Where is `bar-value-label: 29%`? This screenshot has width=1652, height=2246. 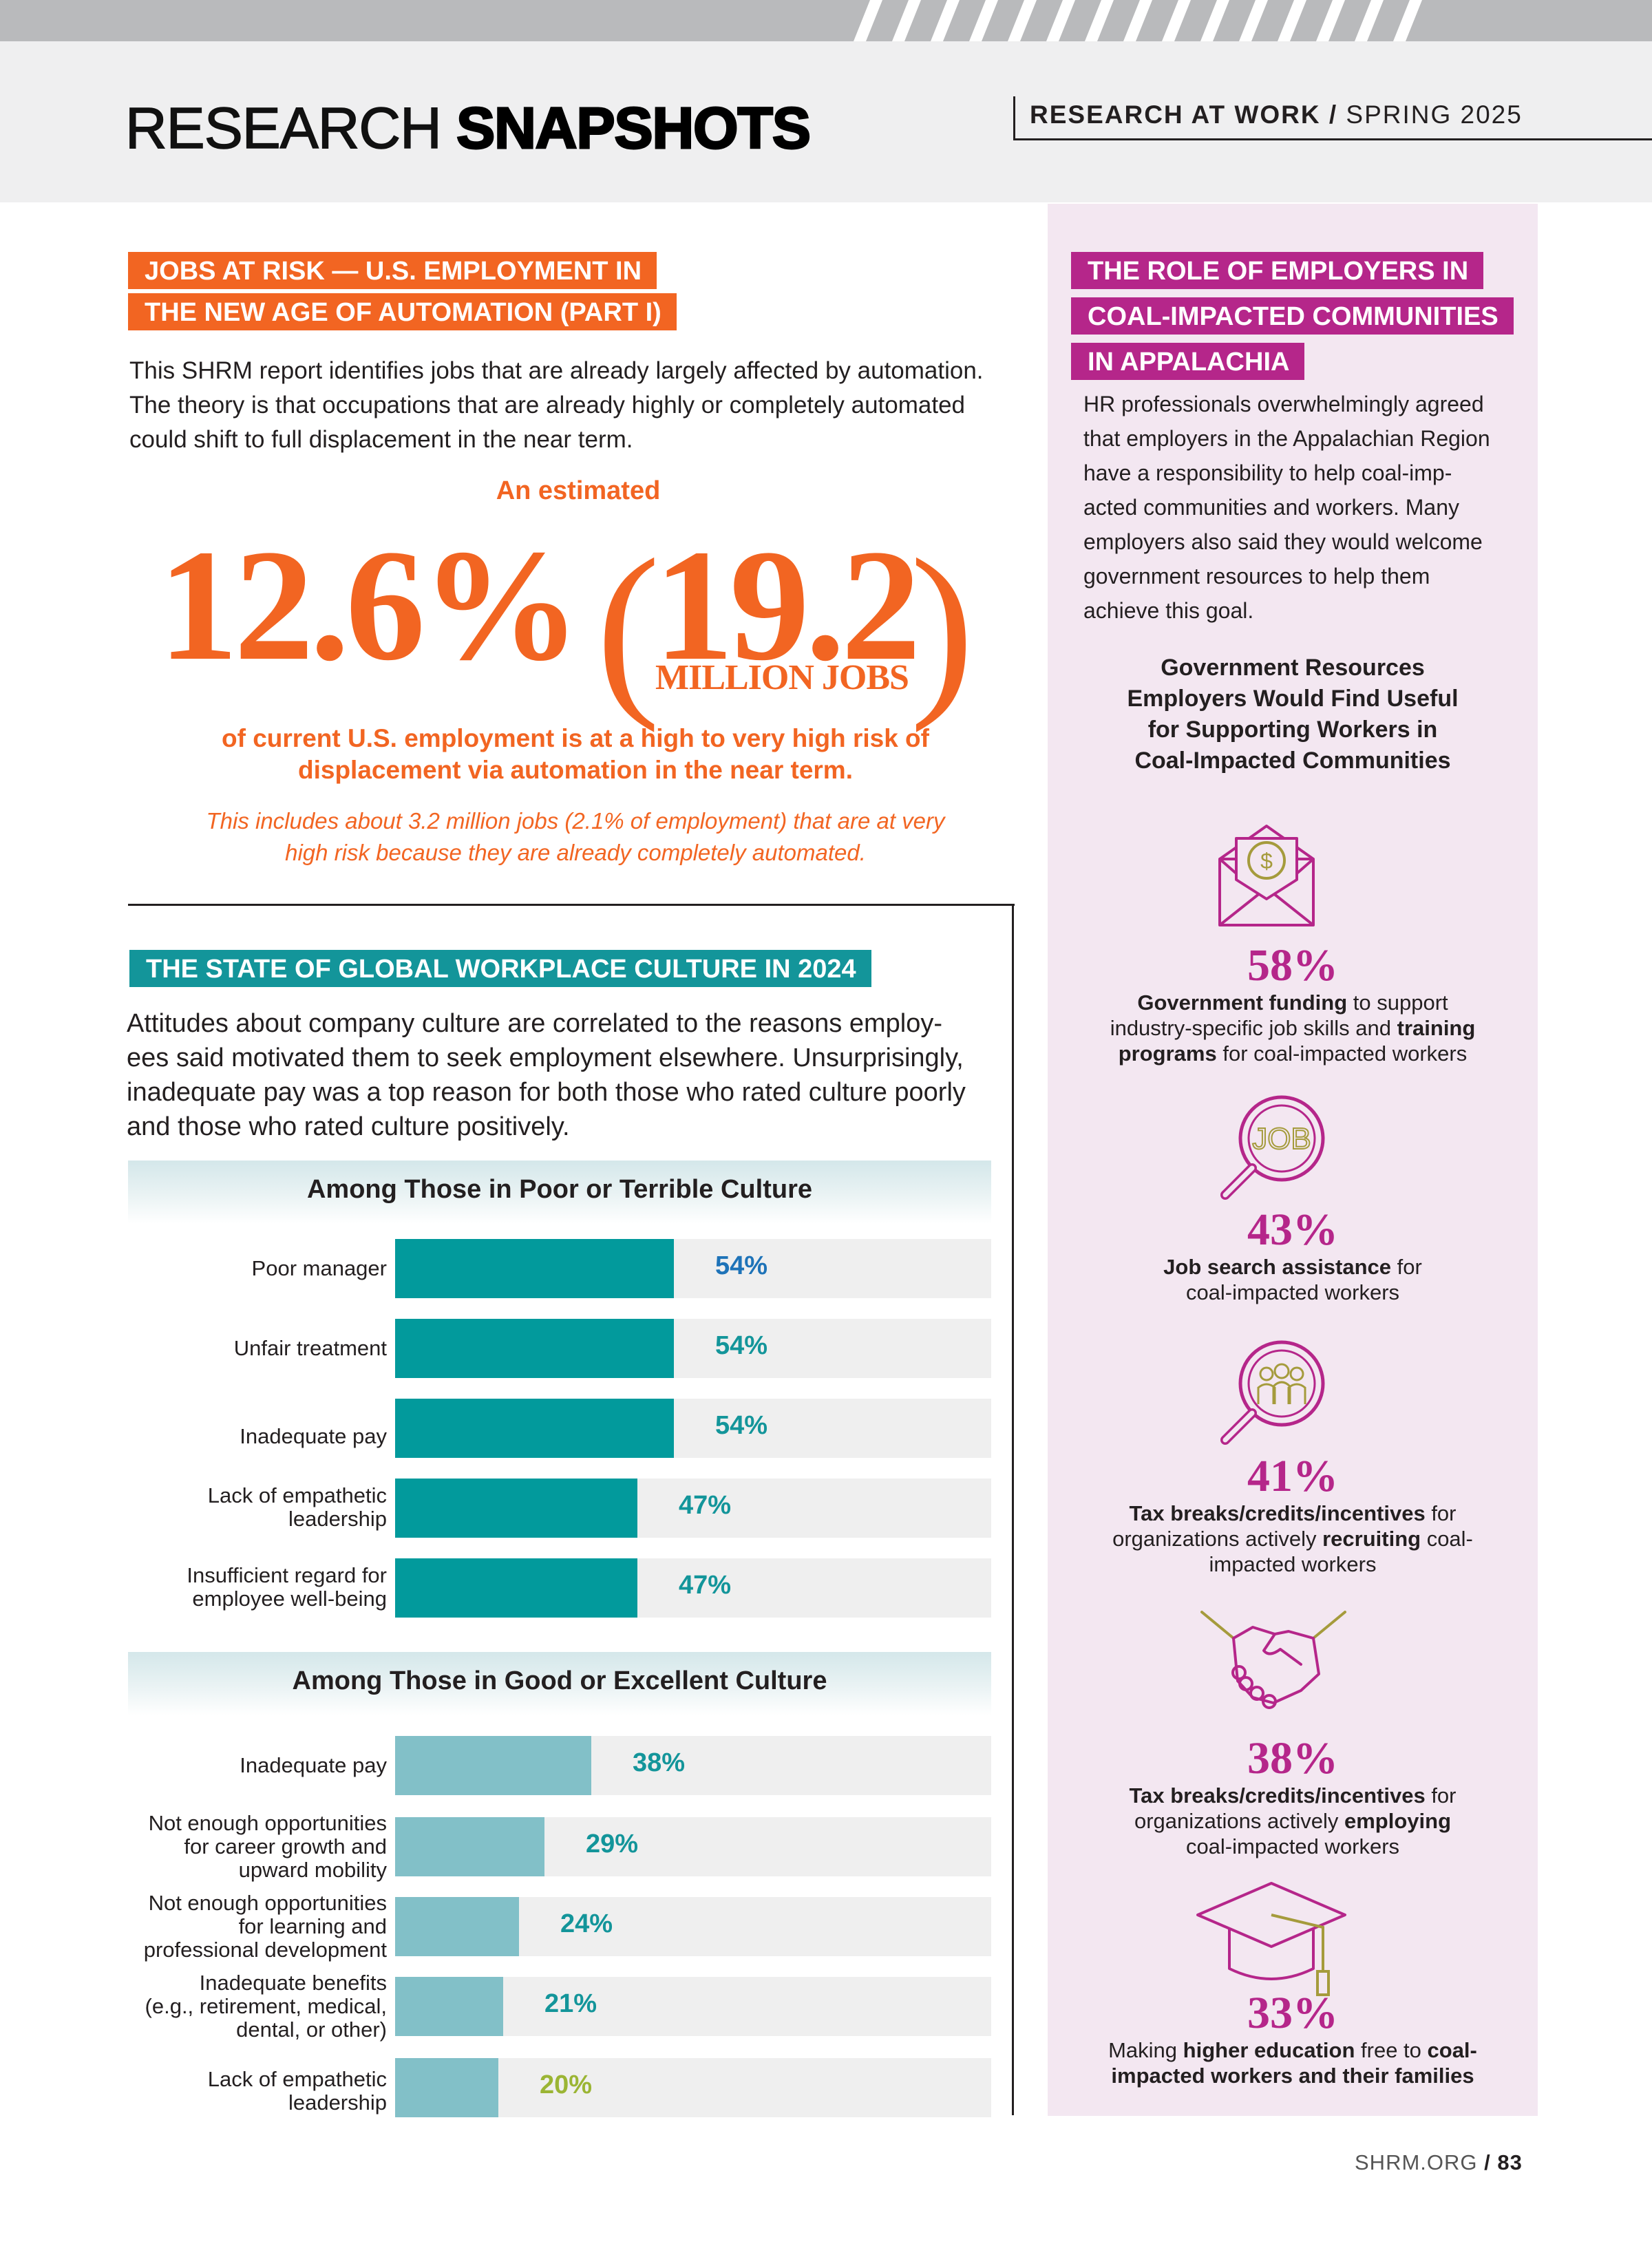 bar-value-label: 29% is located at coordinates (612, 1844).